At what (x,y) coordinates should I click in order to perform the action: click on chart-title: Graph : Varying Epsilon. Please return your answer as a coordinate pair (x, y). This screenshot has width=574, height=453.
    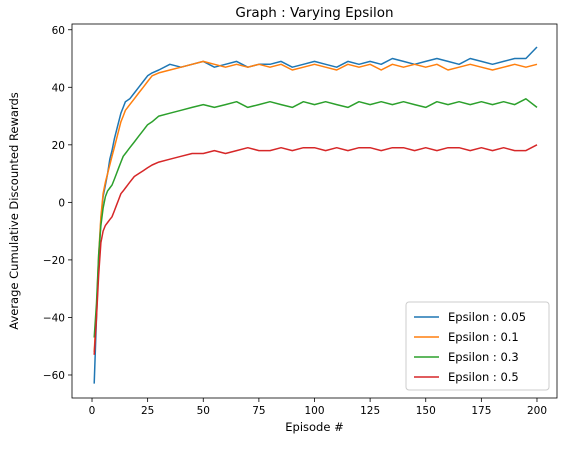
    Looking at the image, I should click on (314, 13).